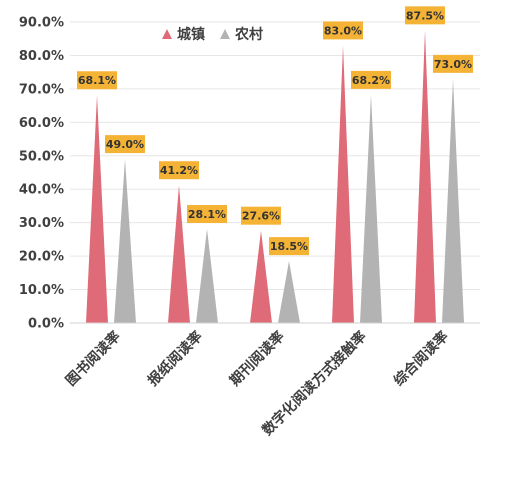 The width and height of the screenshot is (505, 479). What do you see at coordinates (421, 359) in the screenshot?
I see `x-category-label: 综合阅读率` at bounding box center [421, 359].